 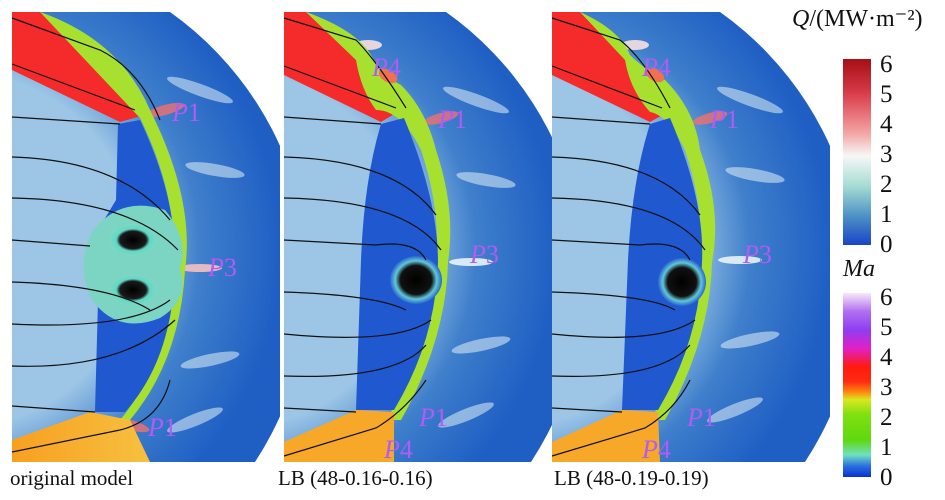 What do you see at coordinates (857, 19) in the screenshot?
I see `colorbar-title-heat-flux: Q/(MW·m⁻²)` at bounding box center [857, 19].